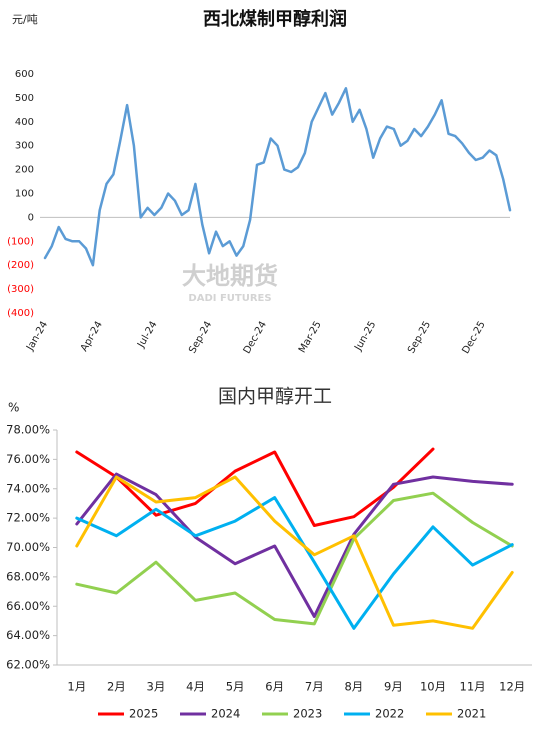 This screenshot has width=550, height=734. Describe the element at coordinates (230, 276) in the screenshot. I see `watermark: 大地期货` at that location.